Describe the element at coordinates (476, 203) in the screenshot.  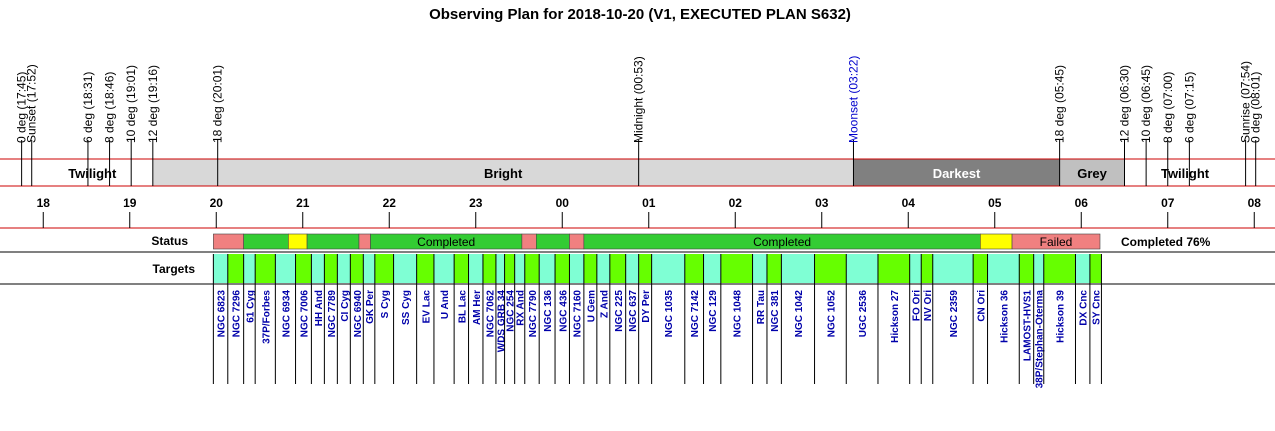
I see `hour-label-23: 23` at that location.